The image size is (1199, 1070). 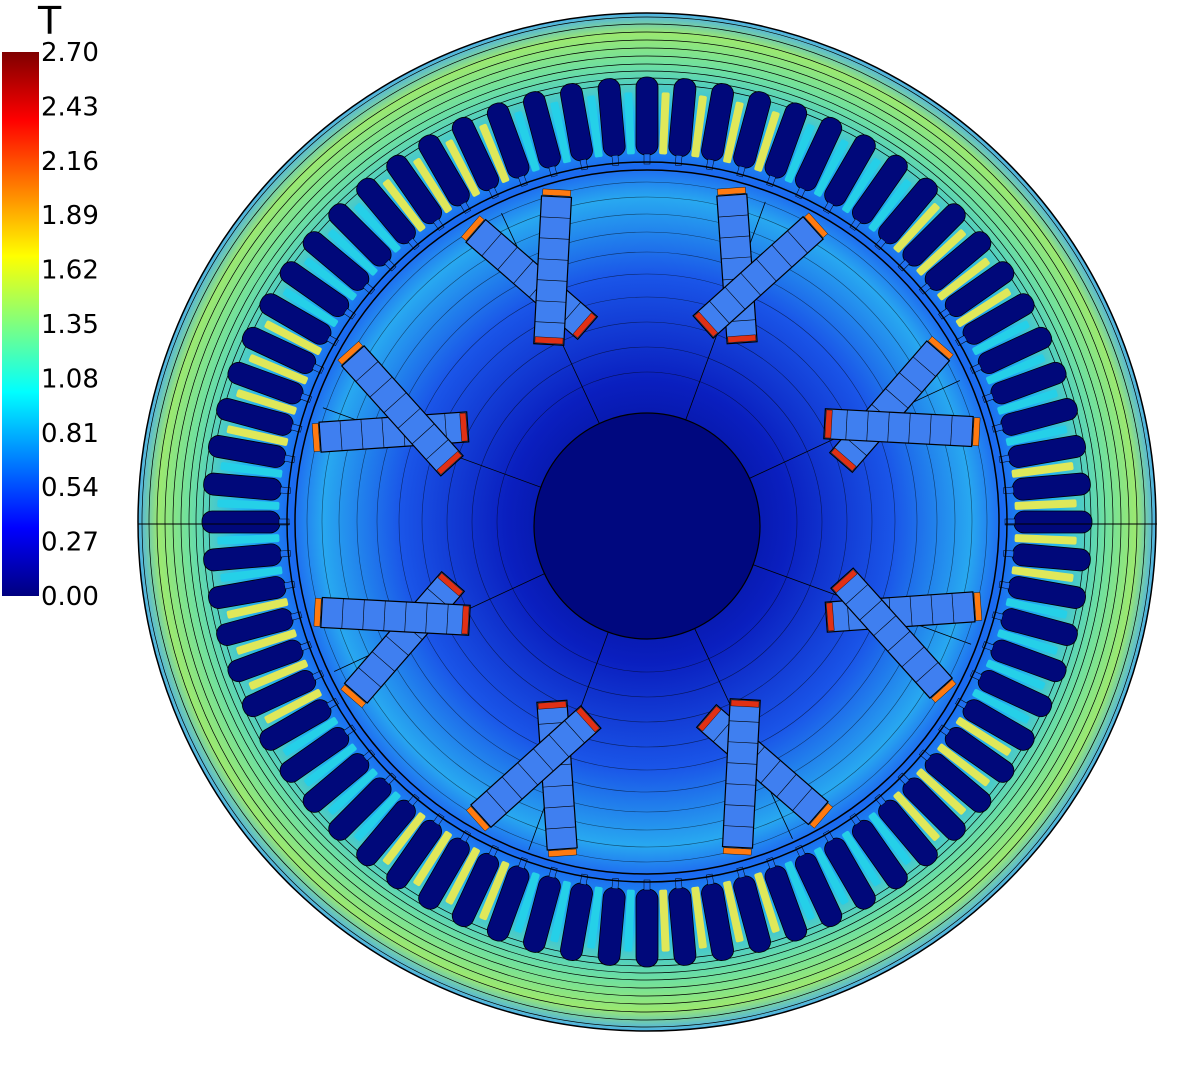 What do you see at coordinates (70, 271) in the screenshot?
I see `colorbar-tick-label: 1.62` at bounding box center [70, 271].